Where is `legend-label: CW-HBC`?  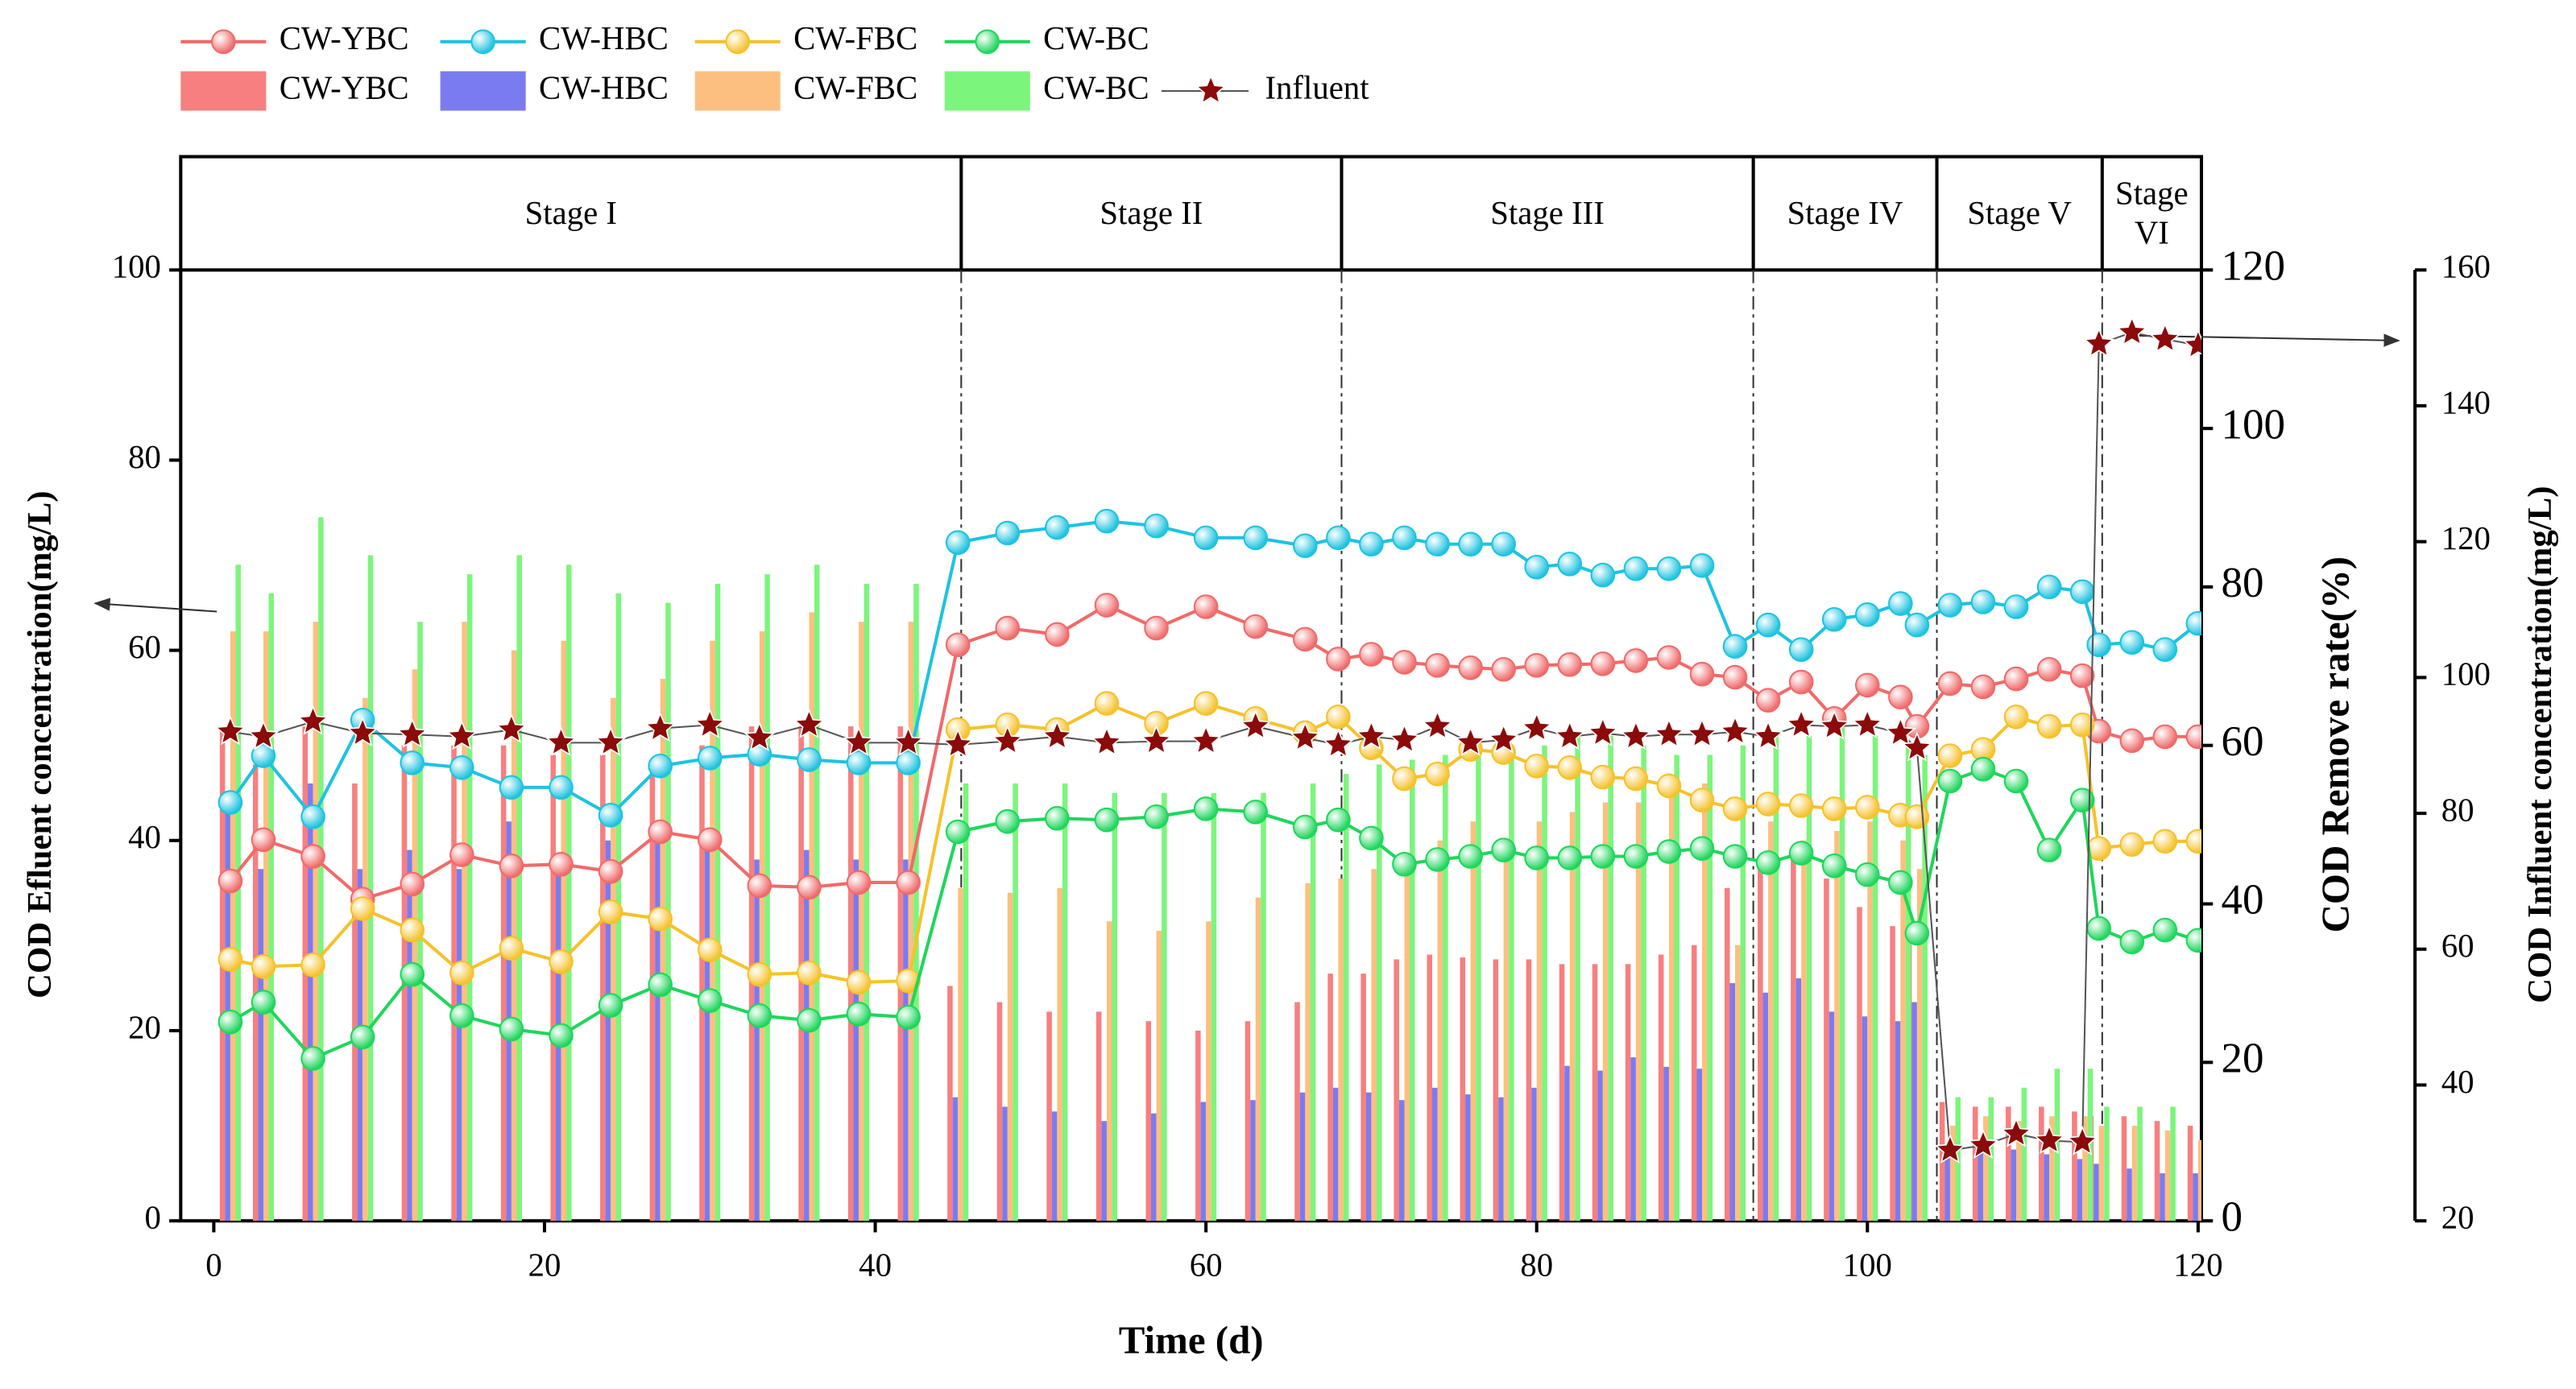 legend-label: CW-HBC is located at coordinates (604, 38).